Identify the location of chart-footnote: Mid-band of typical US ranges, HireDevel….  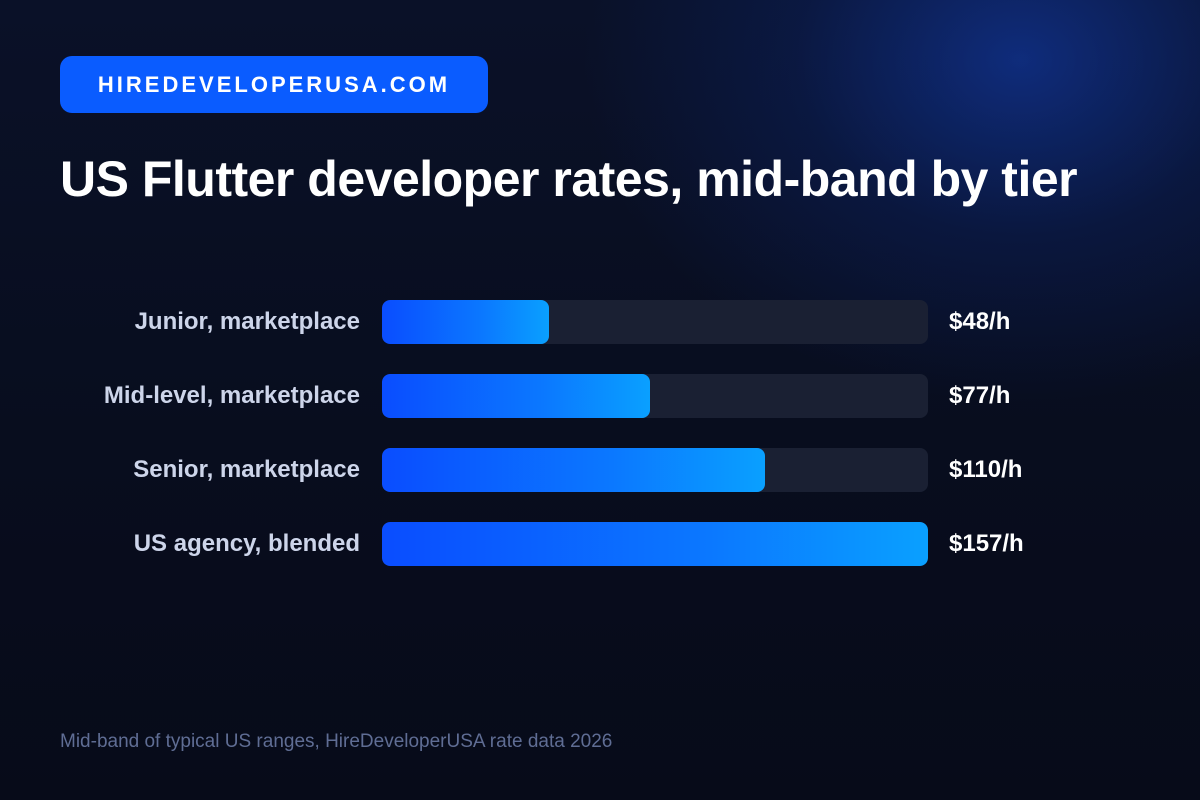
(336, 741).